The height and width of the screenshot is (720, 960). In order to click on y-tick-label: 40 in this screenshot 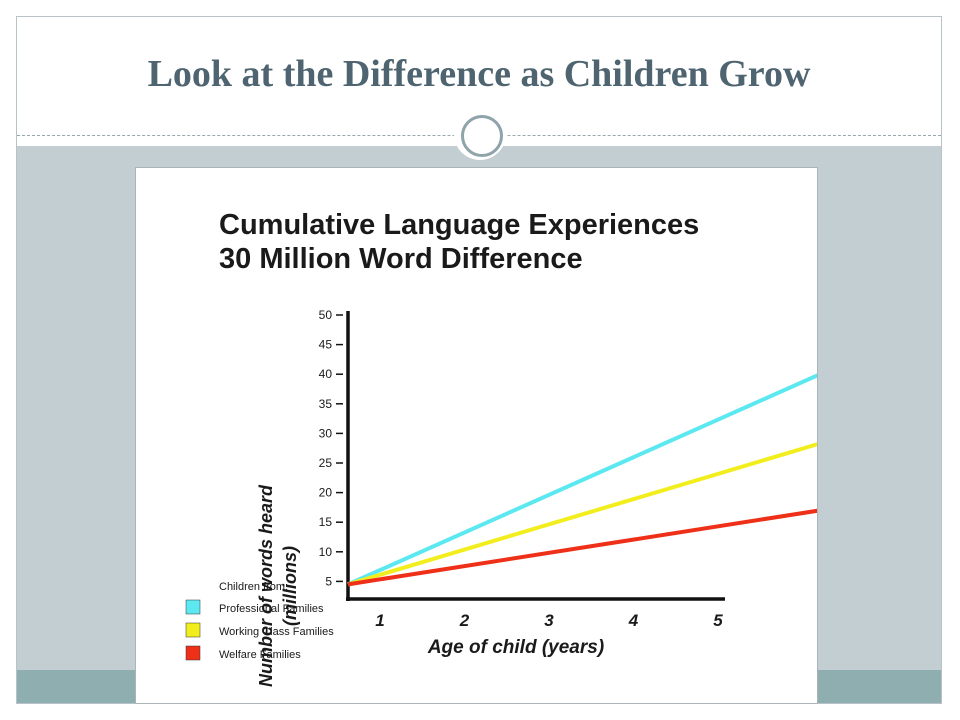, I will do `click(326, 374)`.